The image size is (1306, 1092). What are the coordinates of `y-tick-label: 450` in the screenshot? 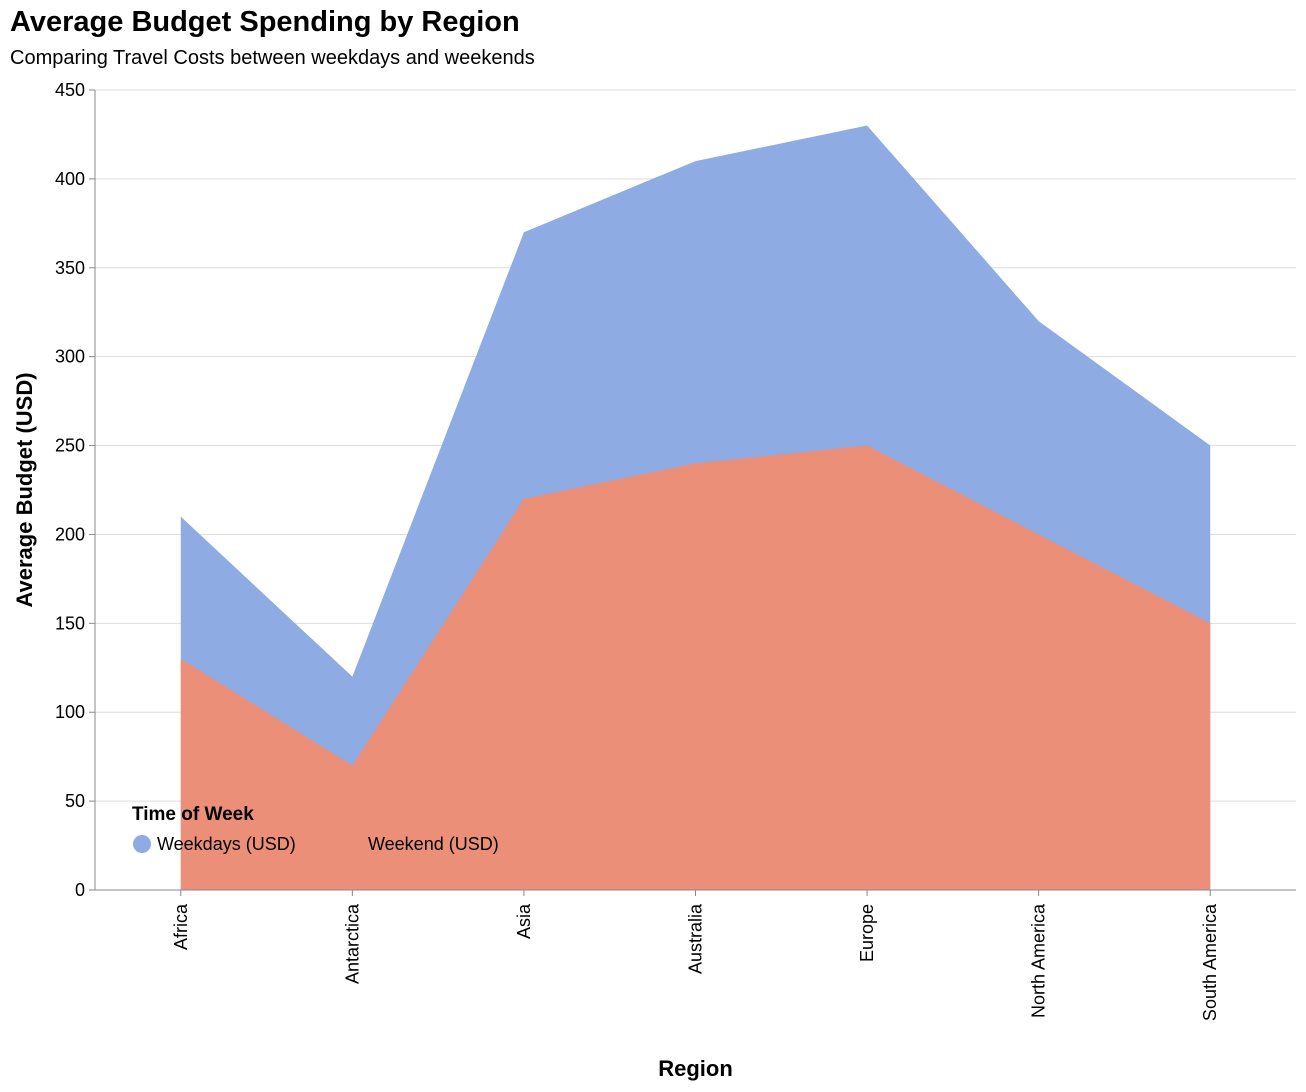 It's located at (70, 90).